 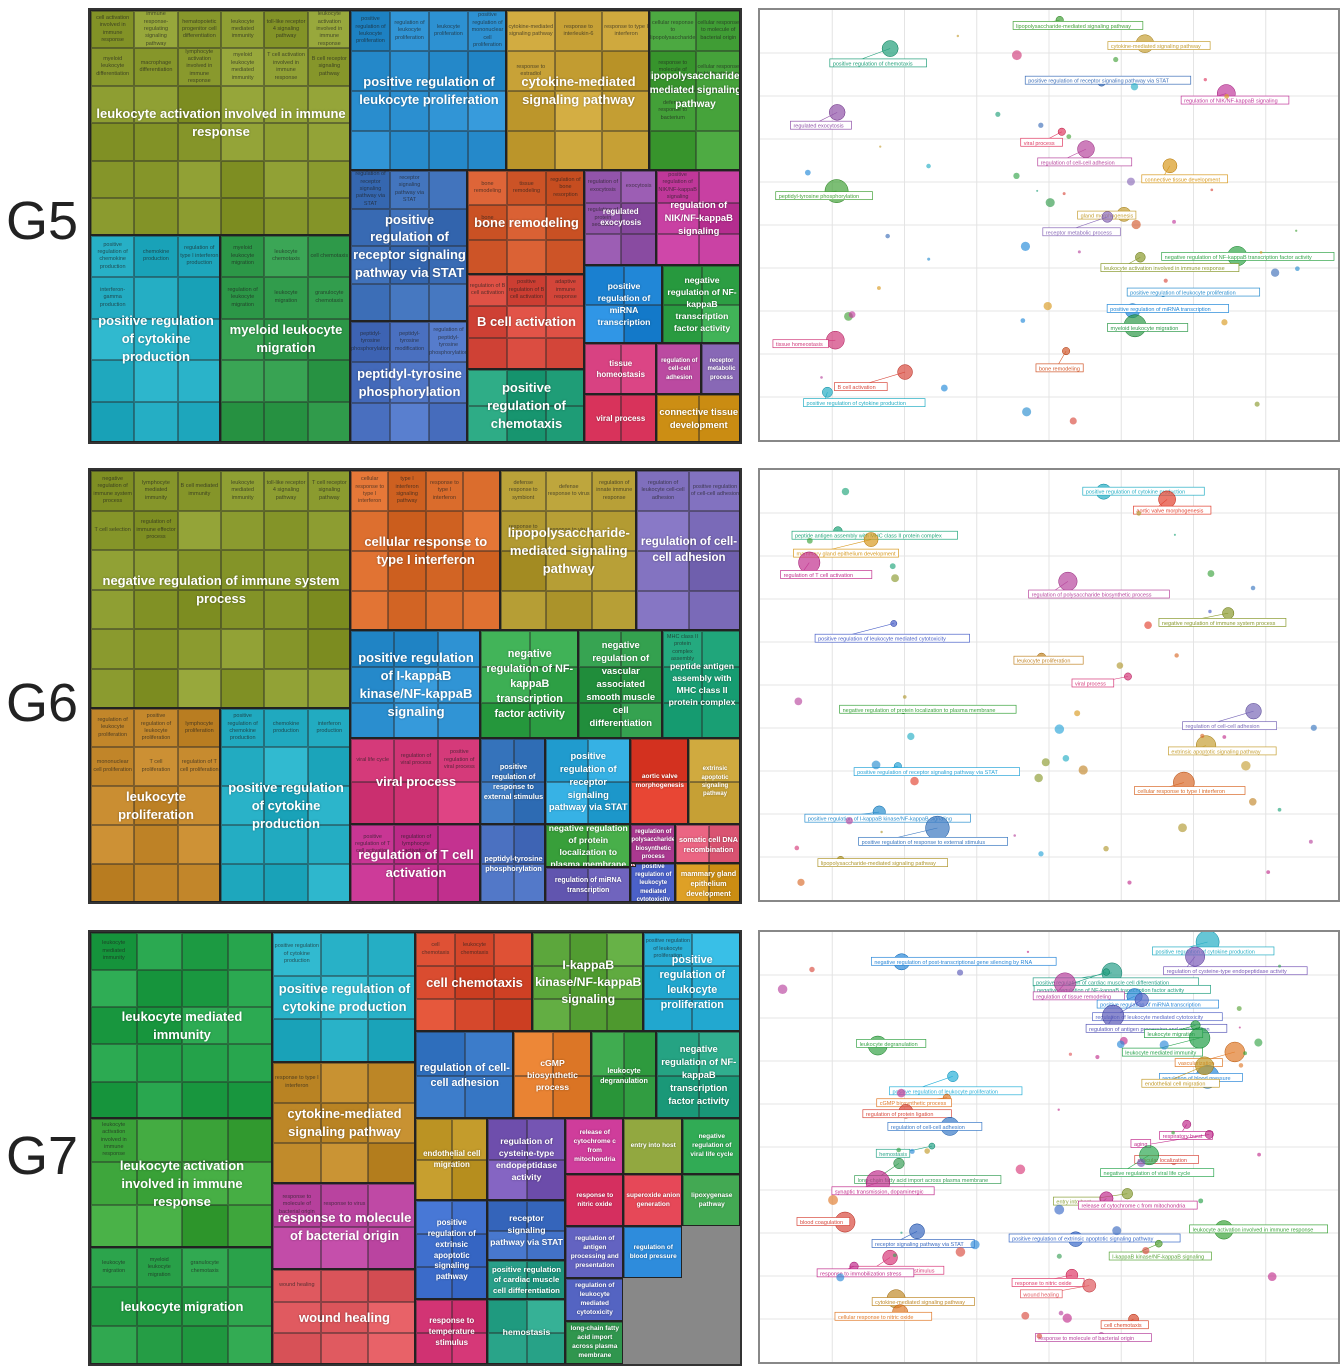 What do you see at coordinates (634, 865) in the screenshot?
I see `treemap-block-label: regulation of tissue remodeling` at bounding box center [634, 865].